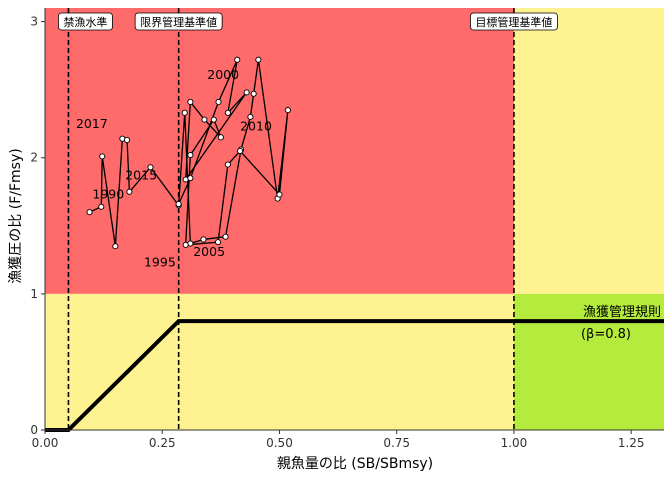 The height and width of the screenshot is (480, 672). I want to click on year-label: 2010, so click(256, 126).